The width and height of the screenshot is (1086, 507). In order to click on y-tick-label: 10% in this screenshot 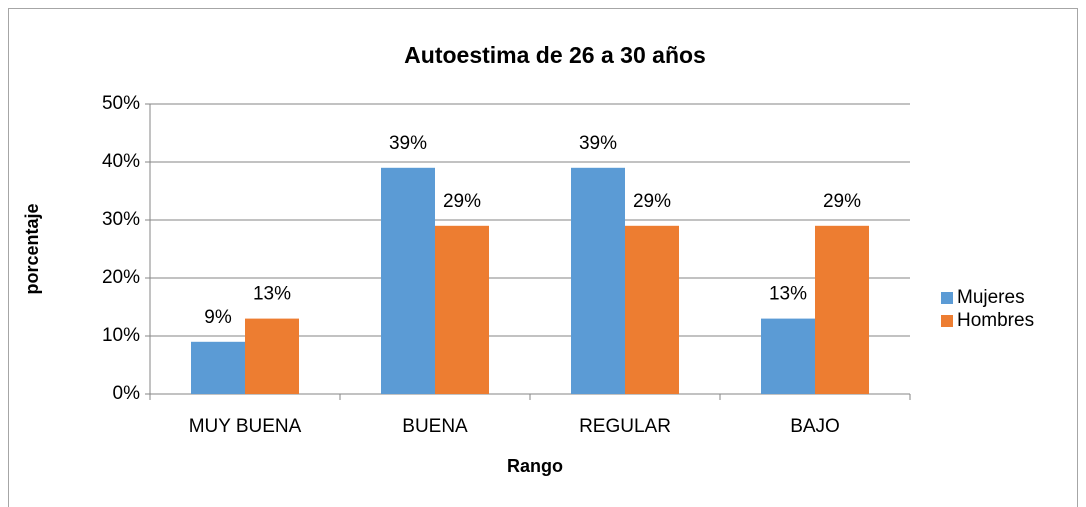, I will do `click(121, 335)`.